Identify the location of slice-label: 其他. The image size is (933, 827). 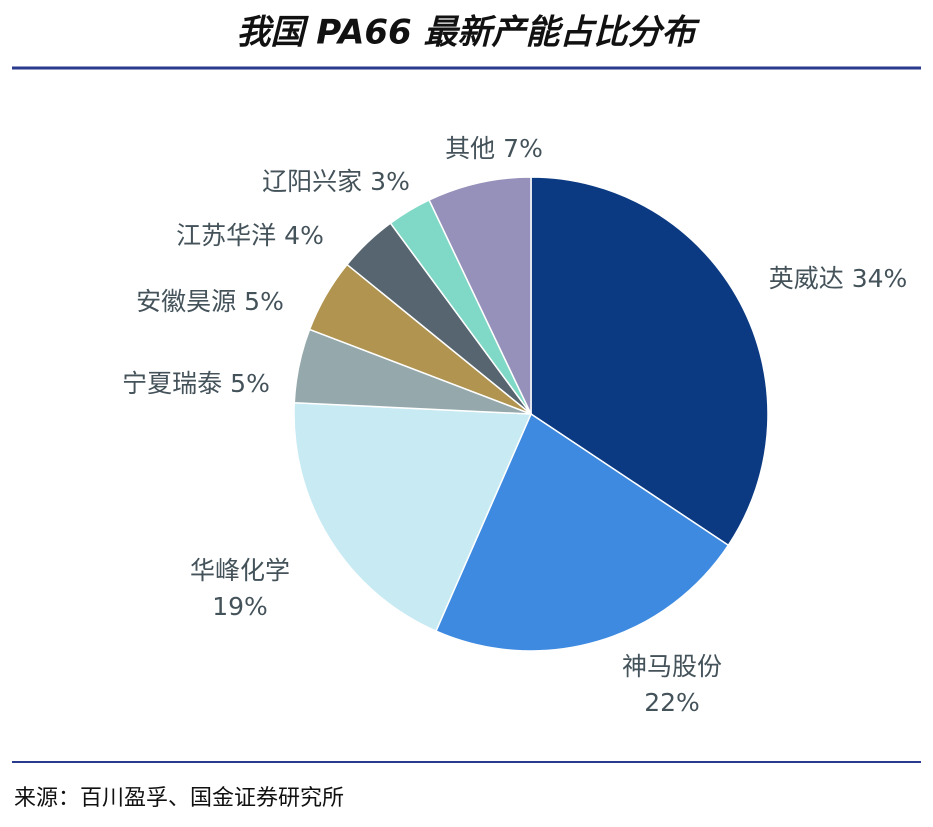
(470, 148).